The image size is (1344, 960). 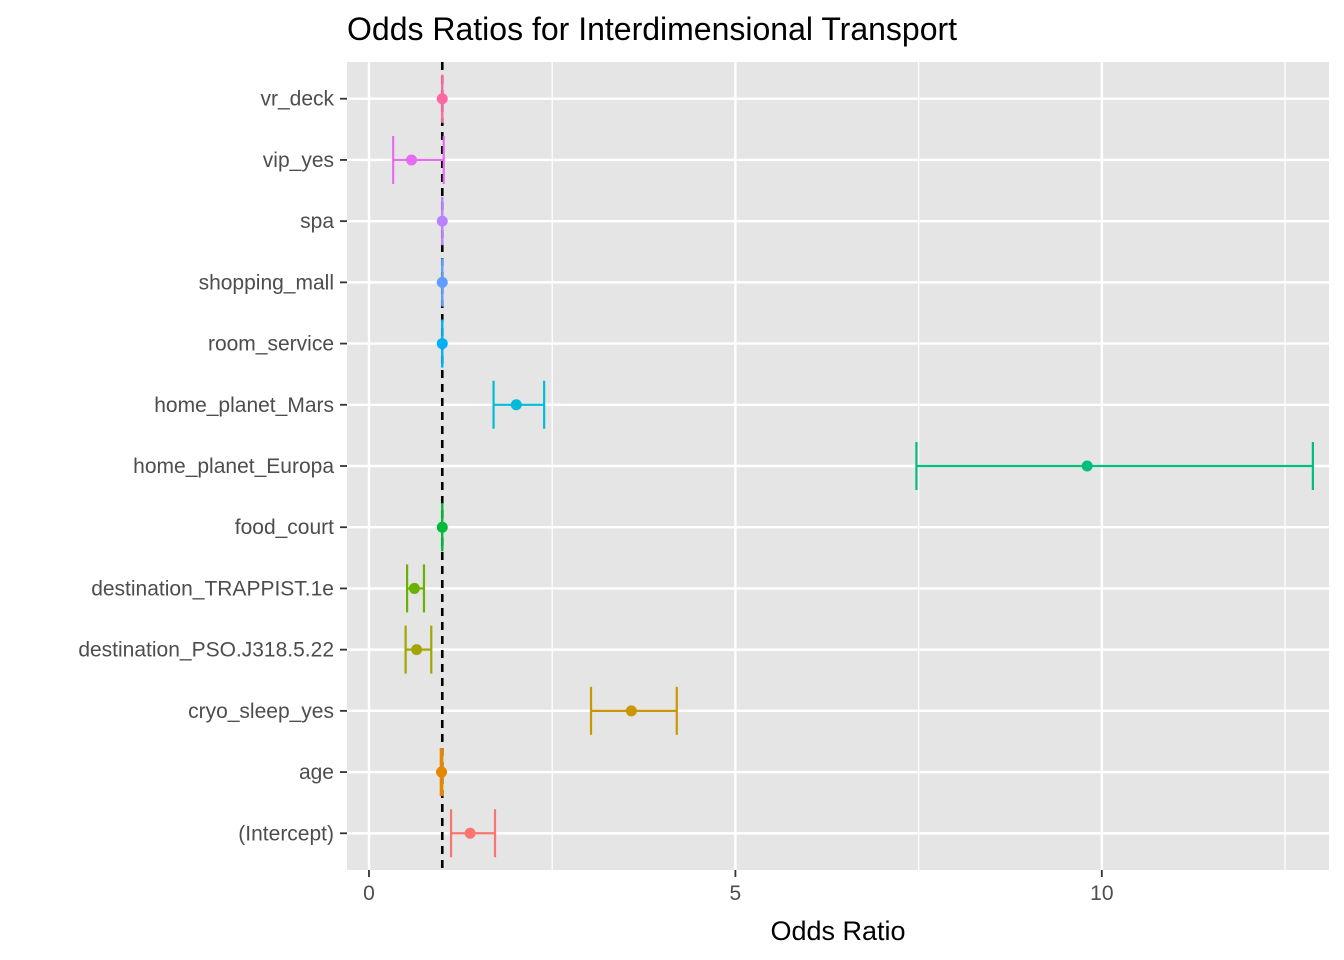 I want to click on y-tick-label-5: food_court, so click(x=284, y=527).